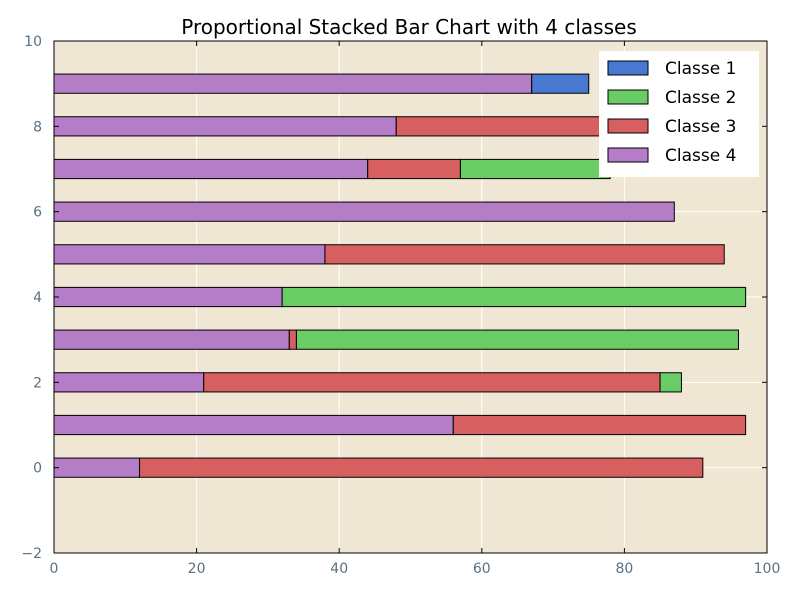 The image size is (800, 600). Describe the element at coordinates (482, 569) in the screenshot. I see `x-tick-label-3: 60` at that location.